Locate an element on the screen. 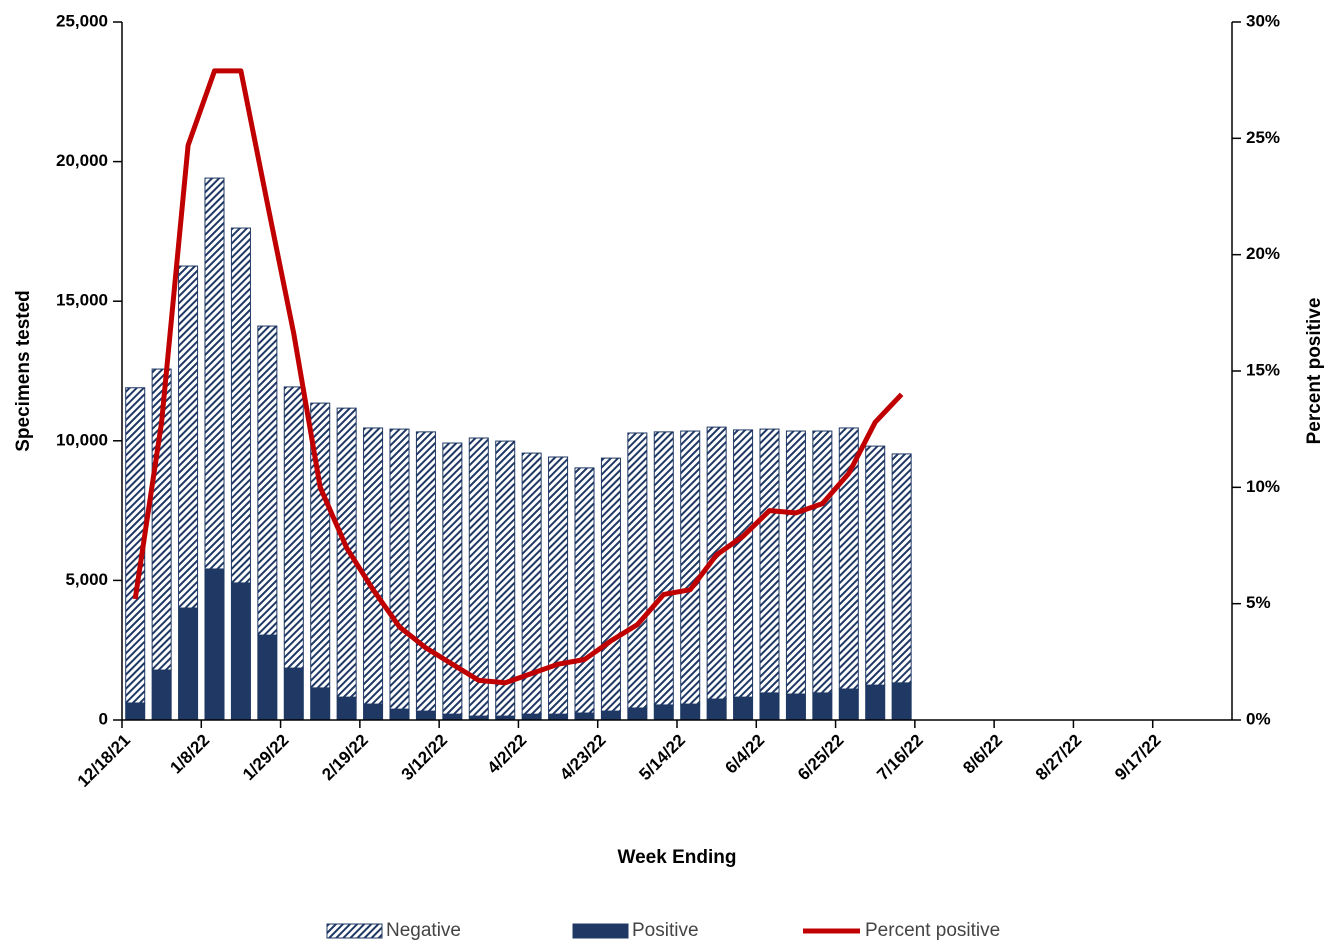 The image size is (1341, 943). y2-tick-label: 30% is located at coordinates (1263, 20).